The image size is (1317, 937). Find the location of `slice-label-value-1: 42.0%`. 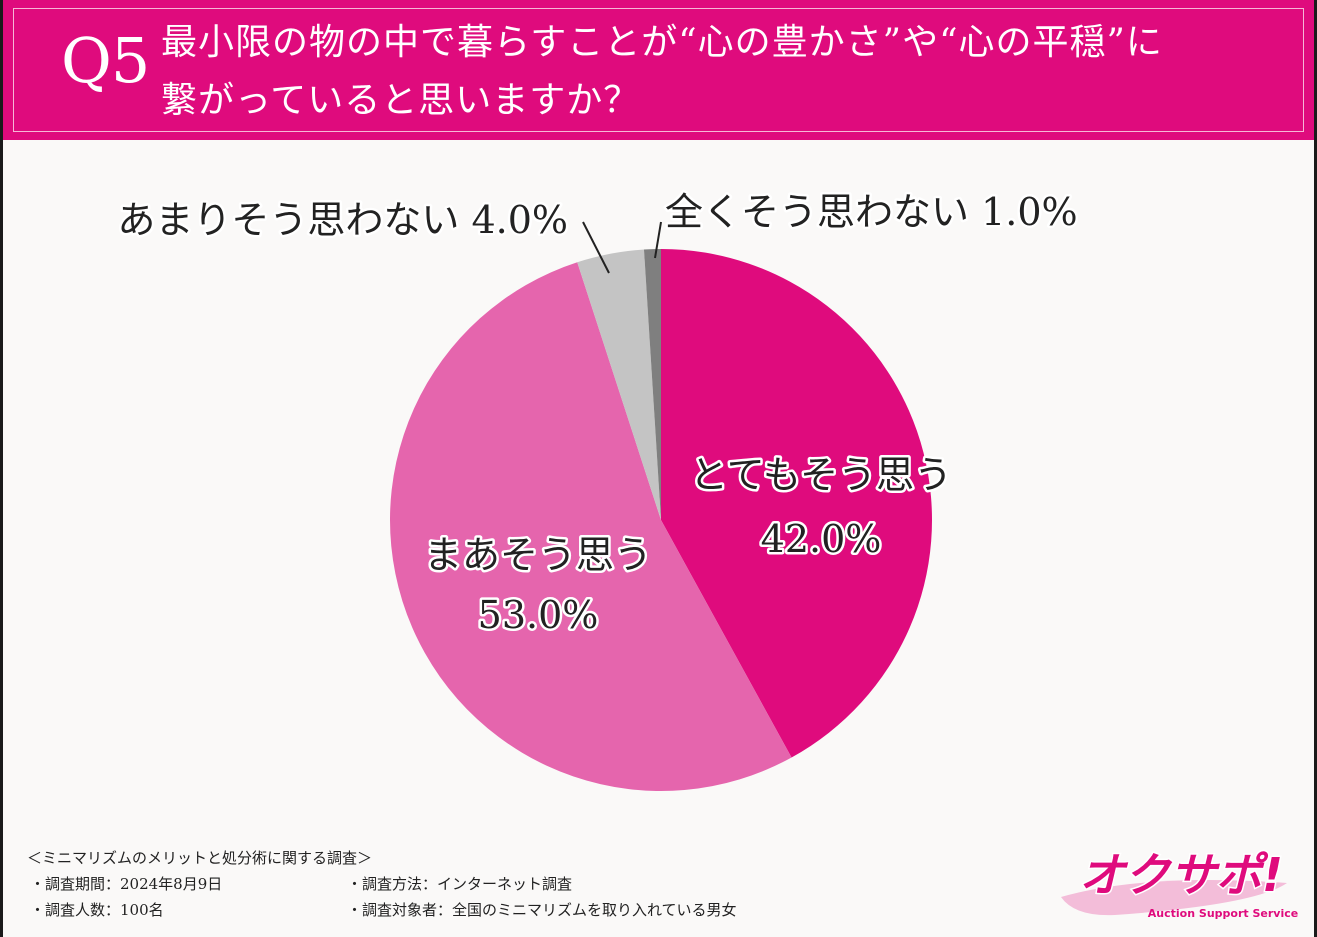

slice-label-value-1: 42.0% is located at coordinates (821, 539).